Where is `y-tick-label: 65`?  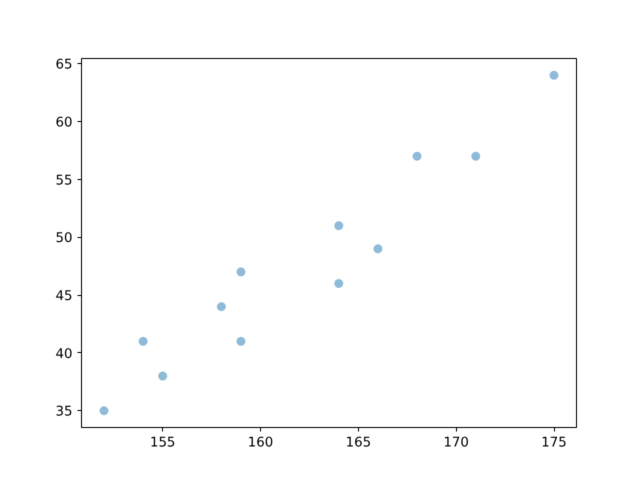 y-tick-label: 65 is located at coordinates (64, 65).